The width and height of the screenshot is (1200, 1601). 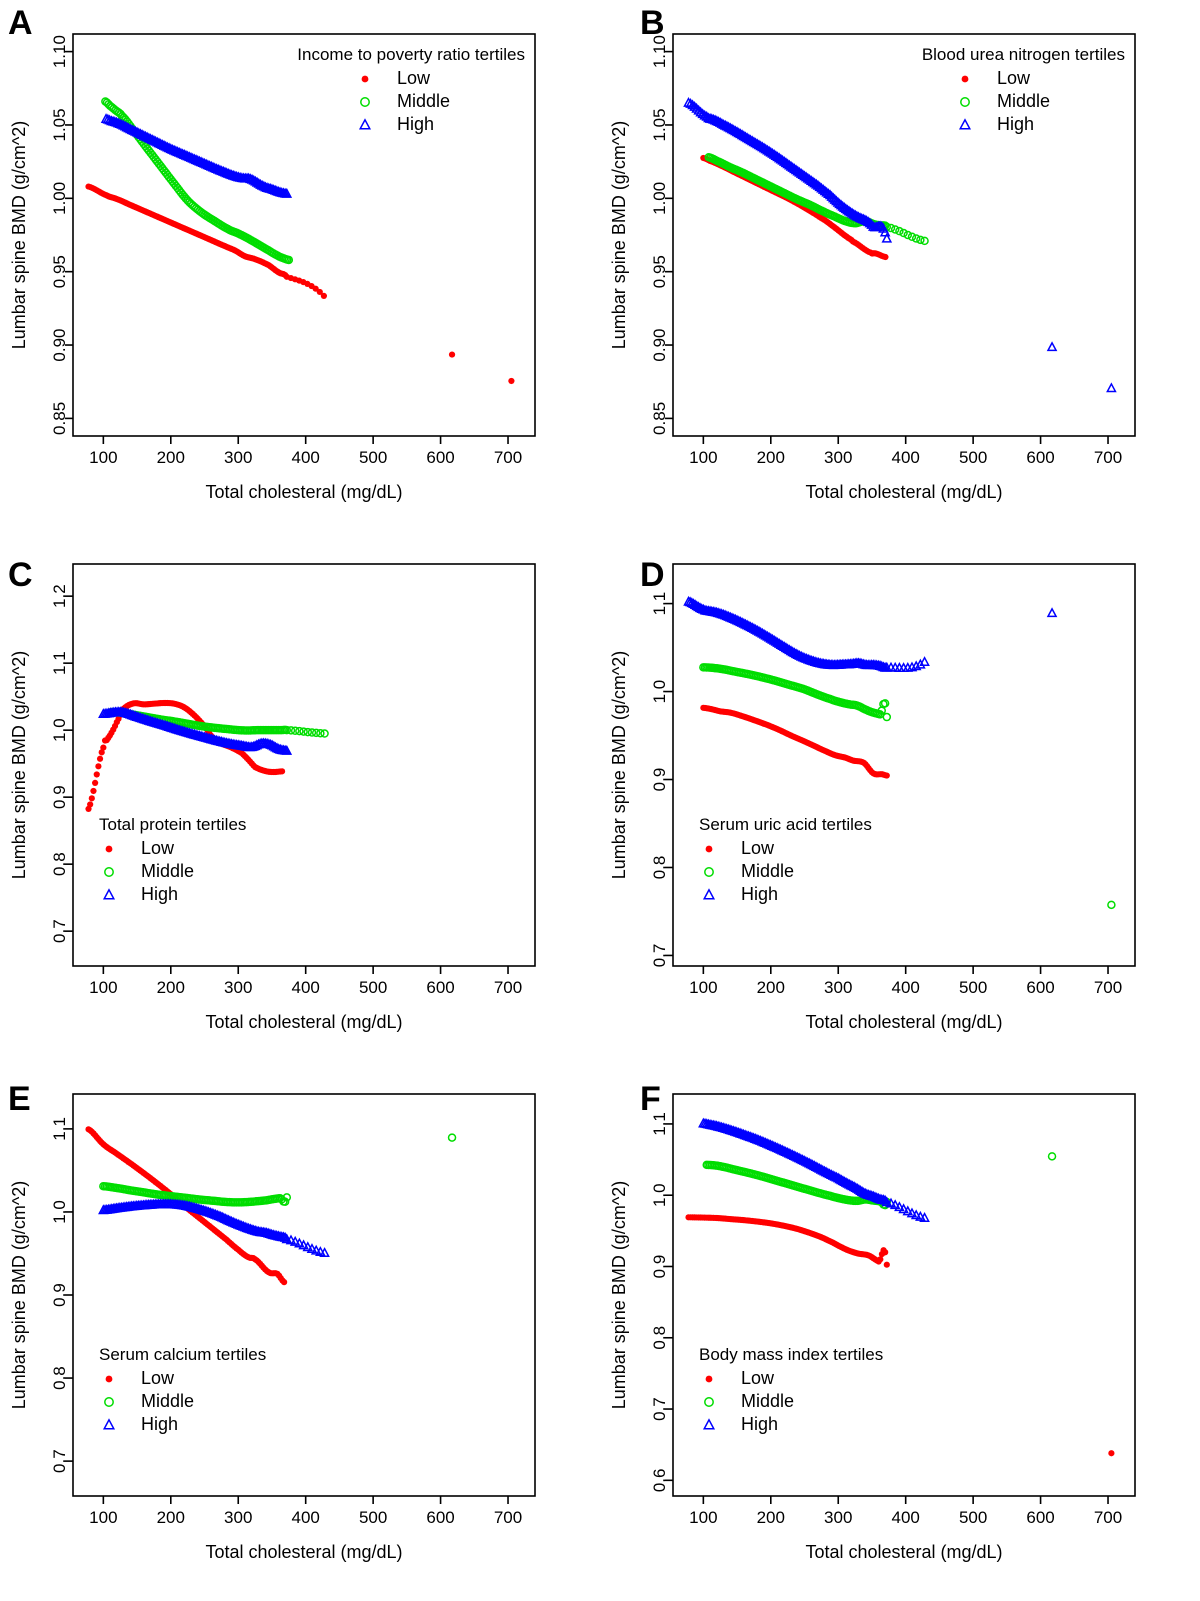 I want to click on legend-title: Income to poverty ratio tertiles, so click(x=411, y=54).